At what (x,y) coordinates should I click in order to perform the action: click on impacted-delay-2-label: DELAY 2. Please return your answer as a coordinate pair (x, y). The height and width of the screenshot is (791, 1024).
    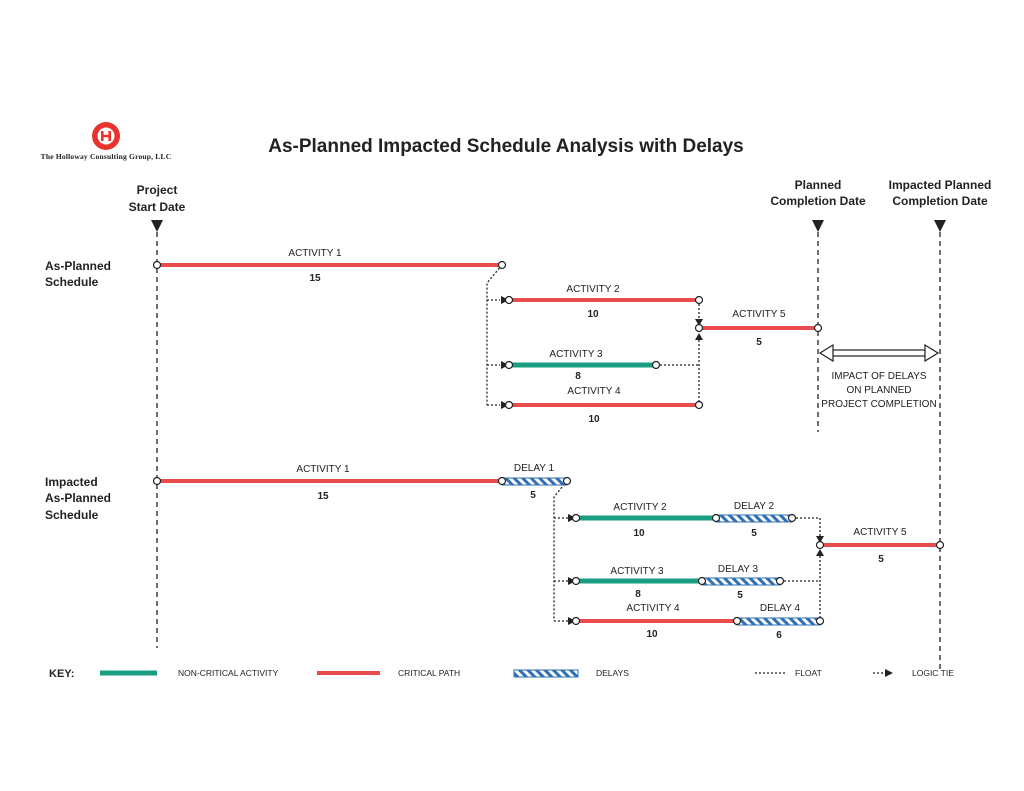
    Looking at the image, I should click on (754, 506).